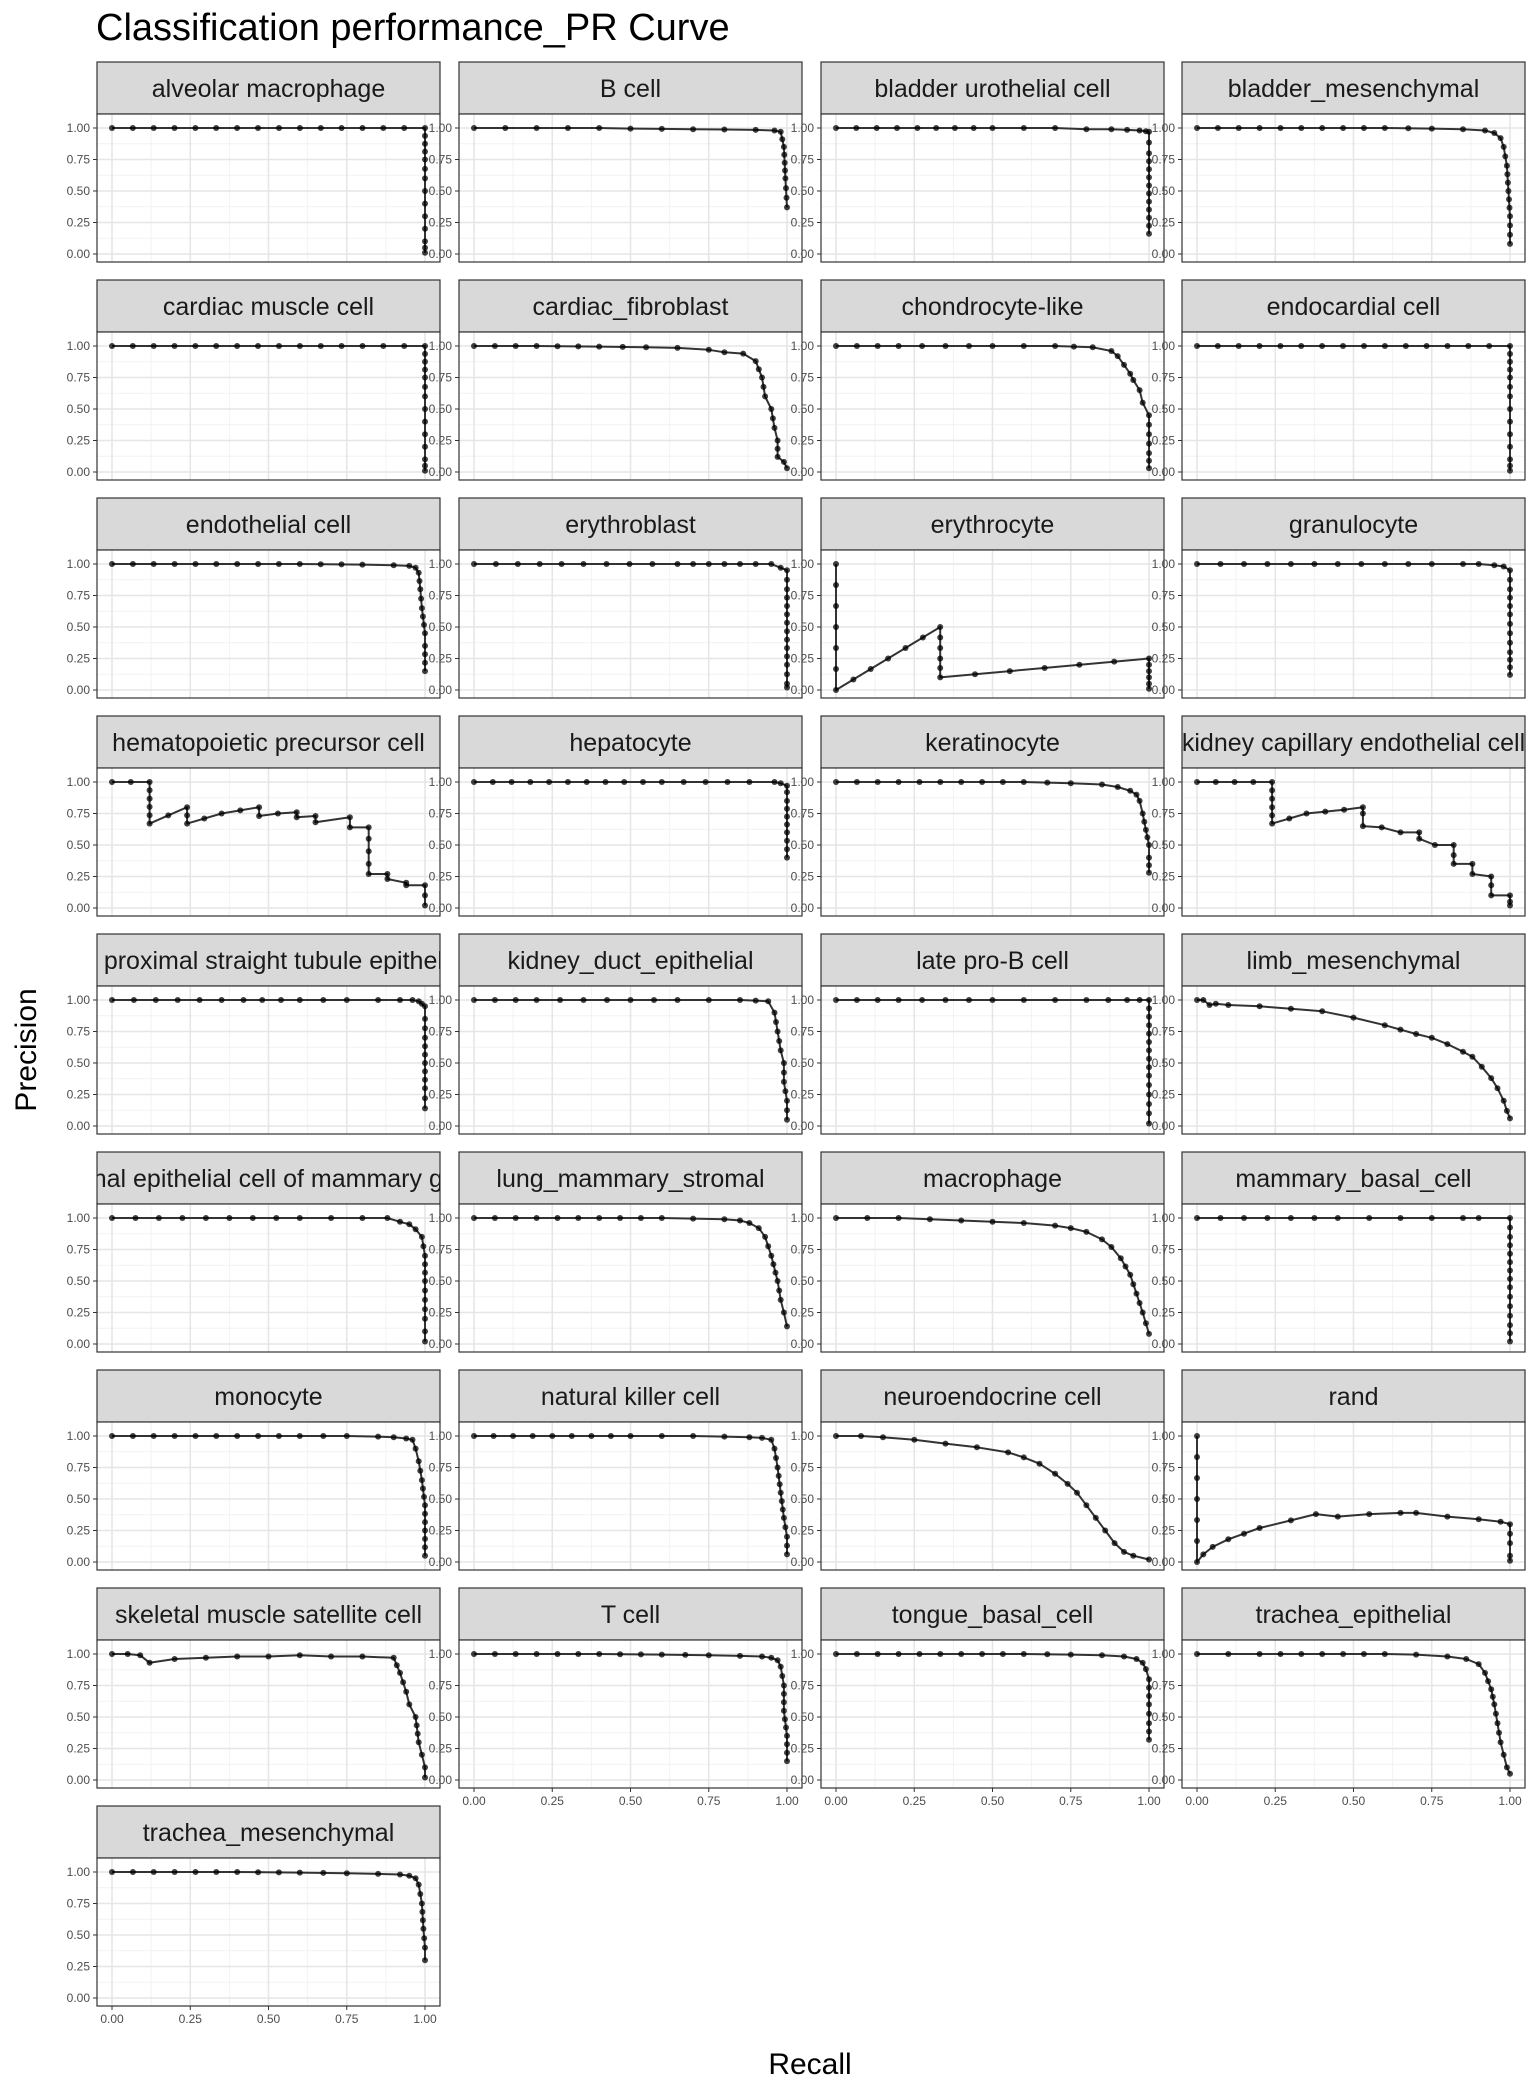 Image resolution: width=1536 pixels, height=2092 pixels. Describe the element at coordinates (474, 1801) in the screenshot. I see `x-tick-label: 0.00` at that location.